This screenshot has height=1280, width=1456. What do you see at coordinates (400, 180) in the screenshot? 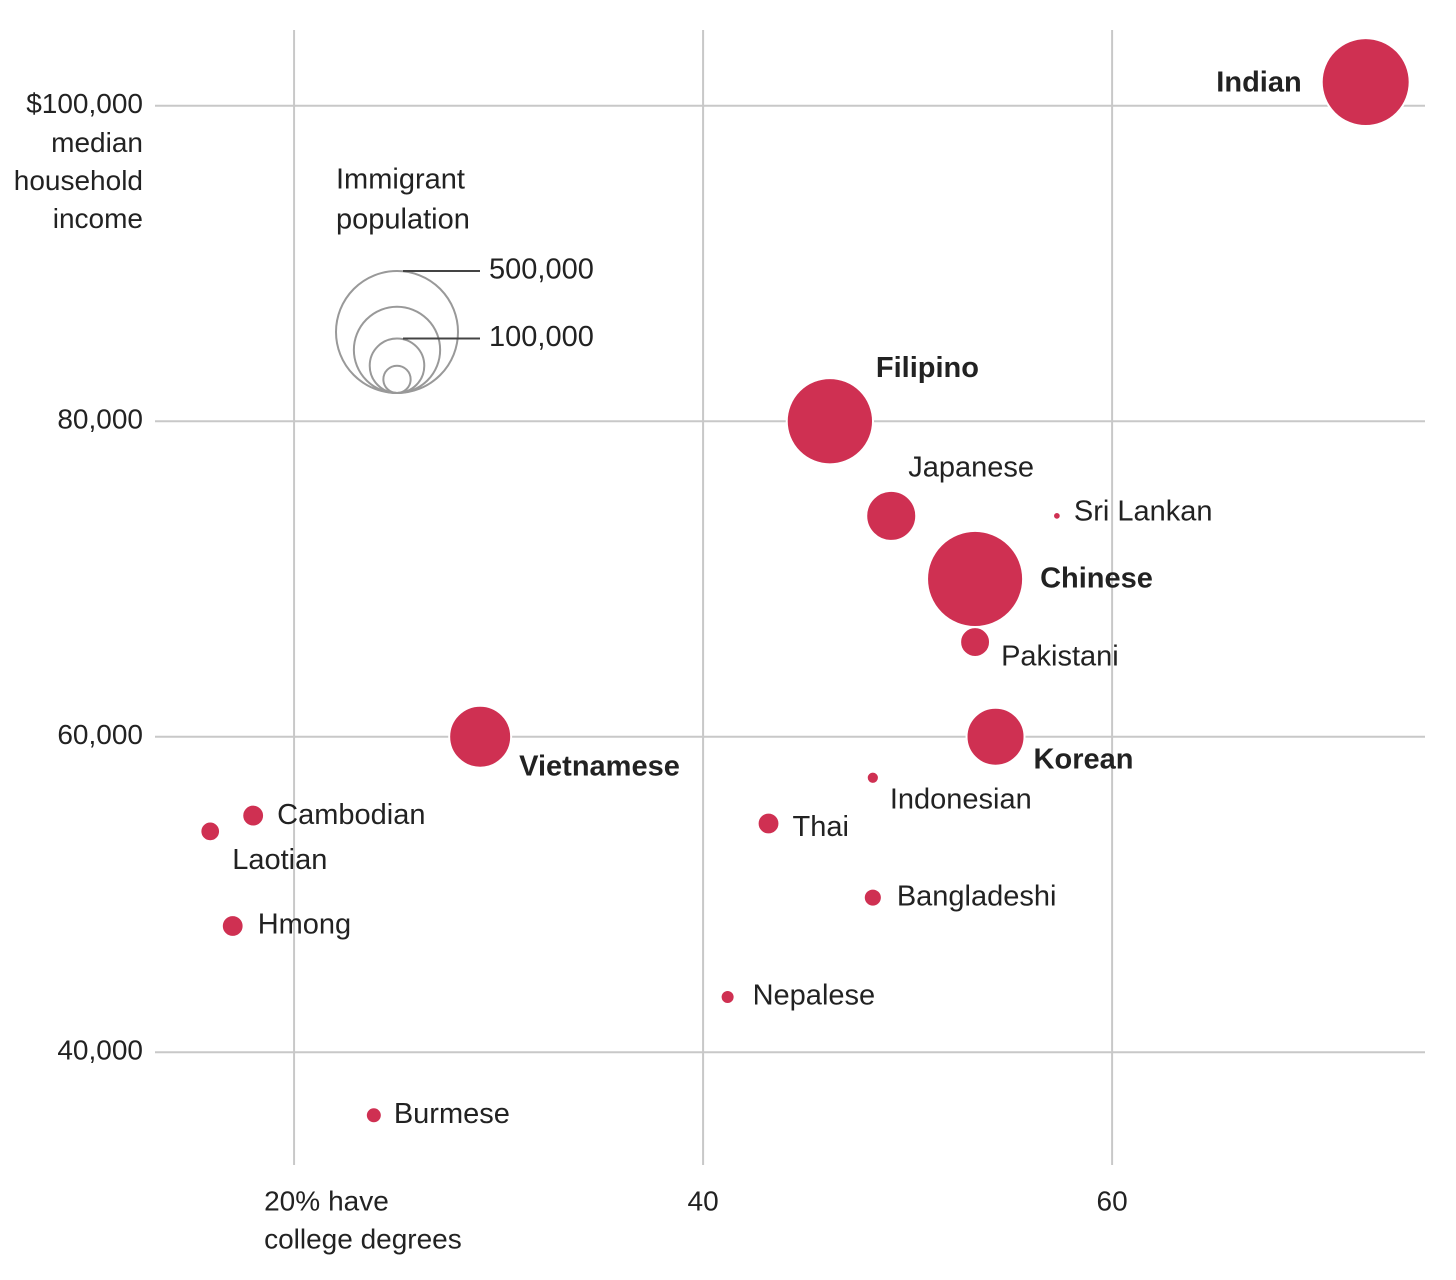
I see `legend-title: Immigrant` at bounding box center [400, 180].